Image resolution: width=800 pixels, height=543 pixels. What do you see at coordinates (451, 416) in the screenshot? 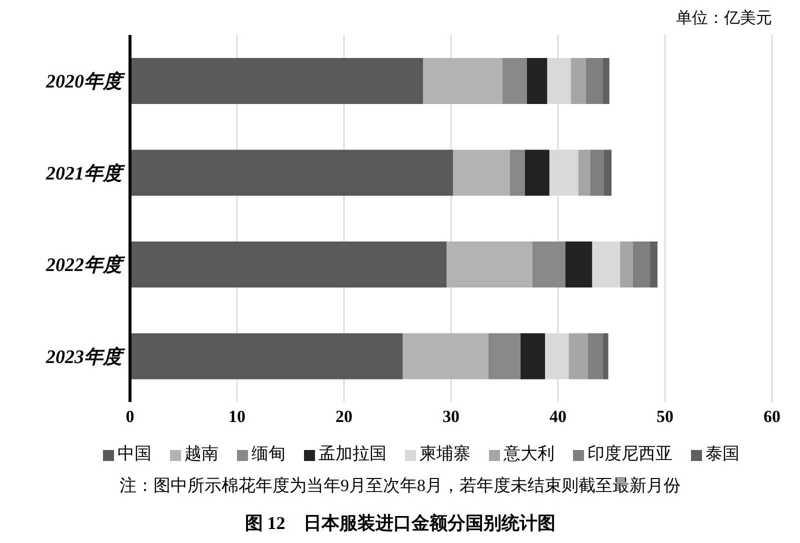
I see `x-tick-label: 30` at bounding box center [451, 416].